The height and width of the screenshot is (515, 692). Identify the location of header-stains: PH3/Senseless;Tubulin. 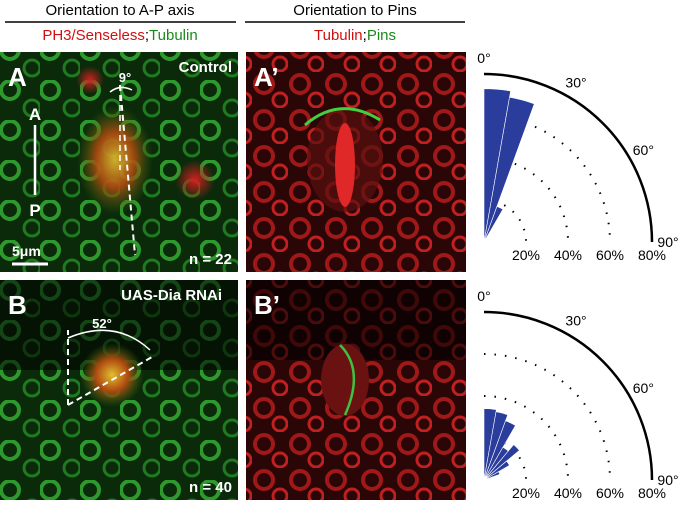
(119, 35).